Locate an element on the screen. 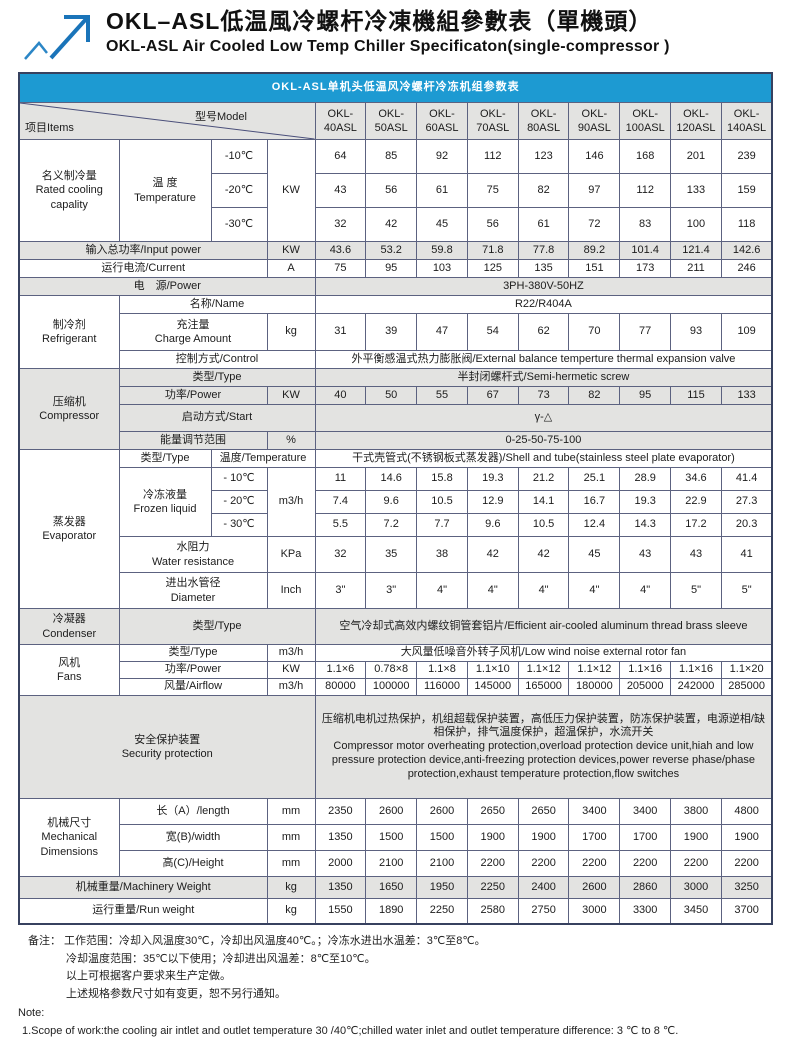 The image size is (790, 1041). value-cell: 142.6 is located at coordinates (746, 250).